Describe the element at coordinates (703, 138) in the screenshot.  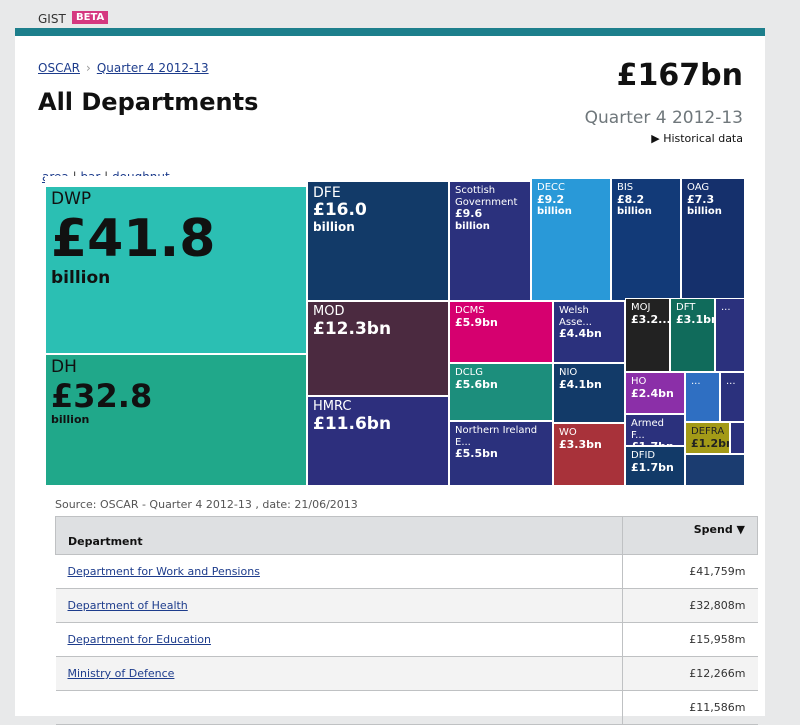
I see `historical-label: Historical data` at that location.